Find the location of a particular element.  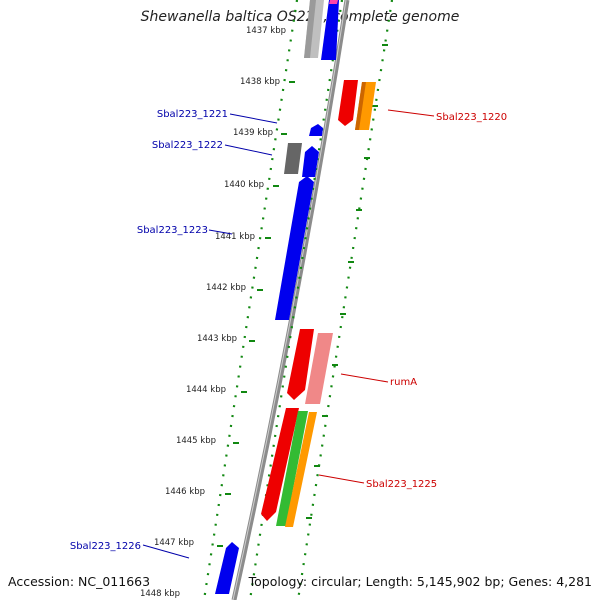

gene-top-blue is located at coordinates (330, 30).